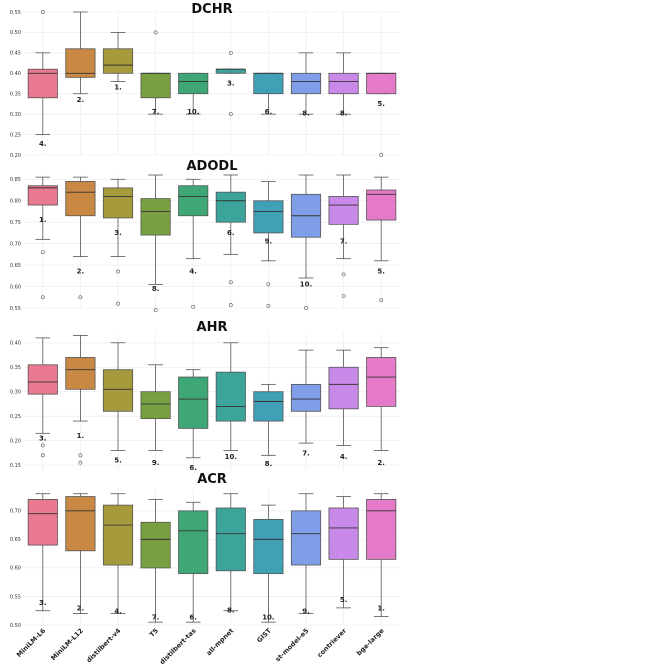  What do you see at coordinates (306, 554) in the screenshot?
I see `box-st-model-e5: 9.` at bounding box center [306, 554].